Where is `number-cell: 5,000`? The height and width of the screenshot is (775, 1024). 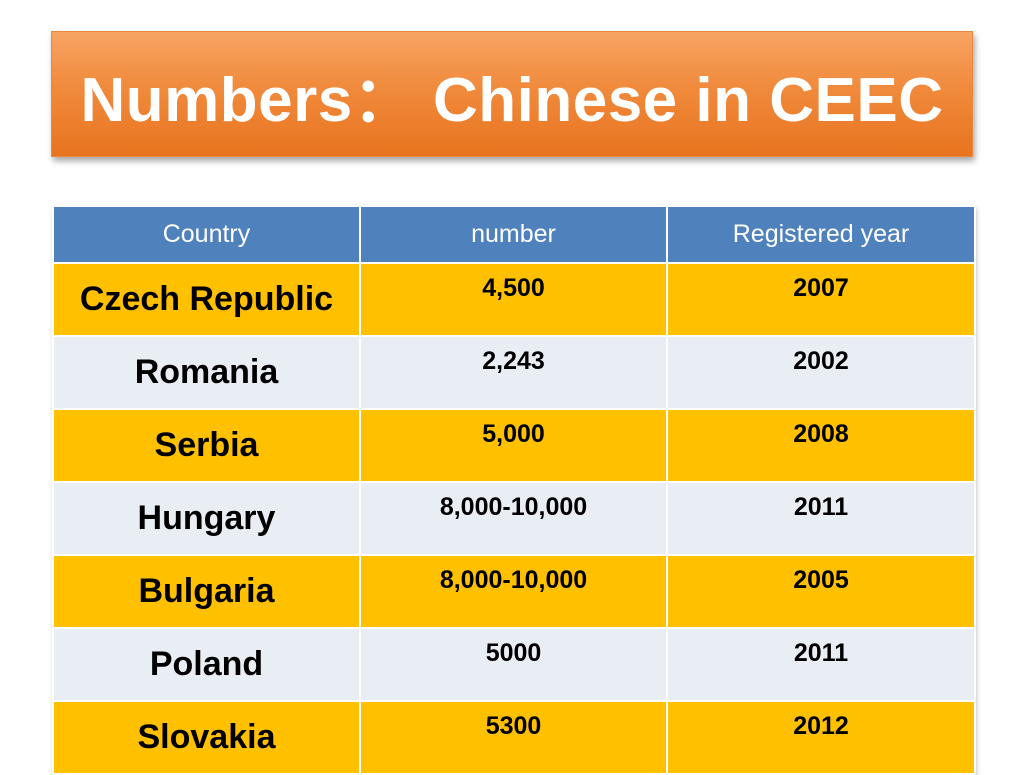 number-cell: 5,000 is located at coordinates (513, 445).